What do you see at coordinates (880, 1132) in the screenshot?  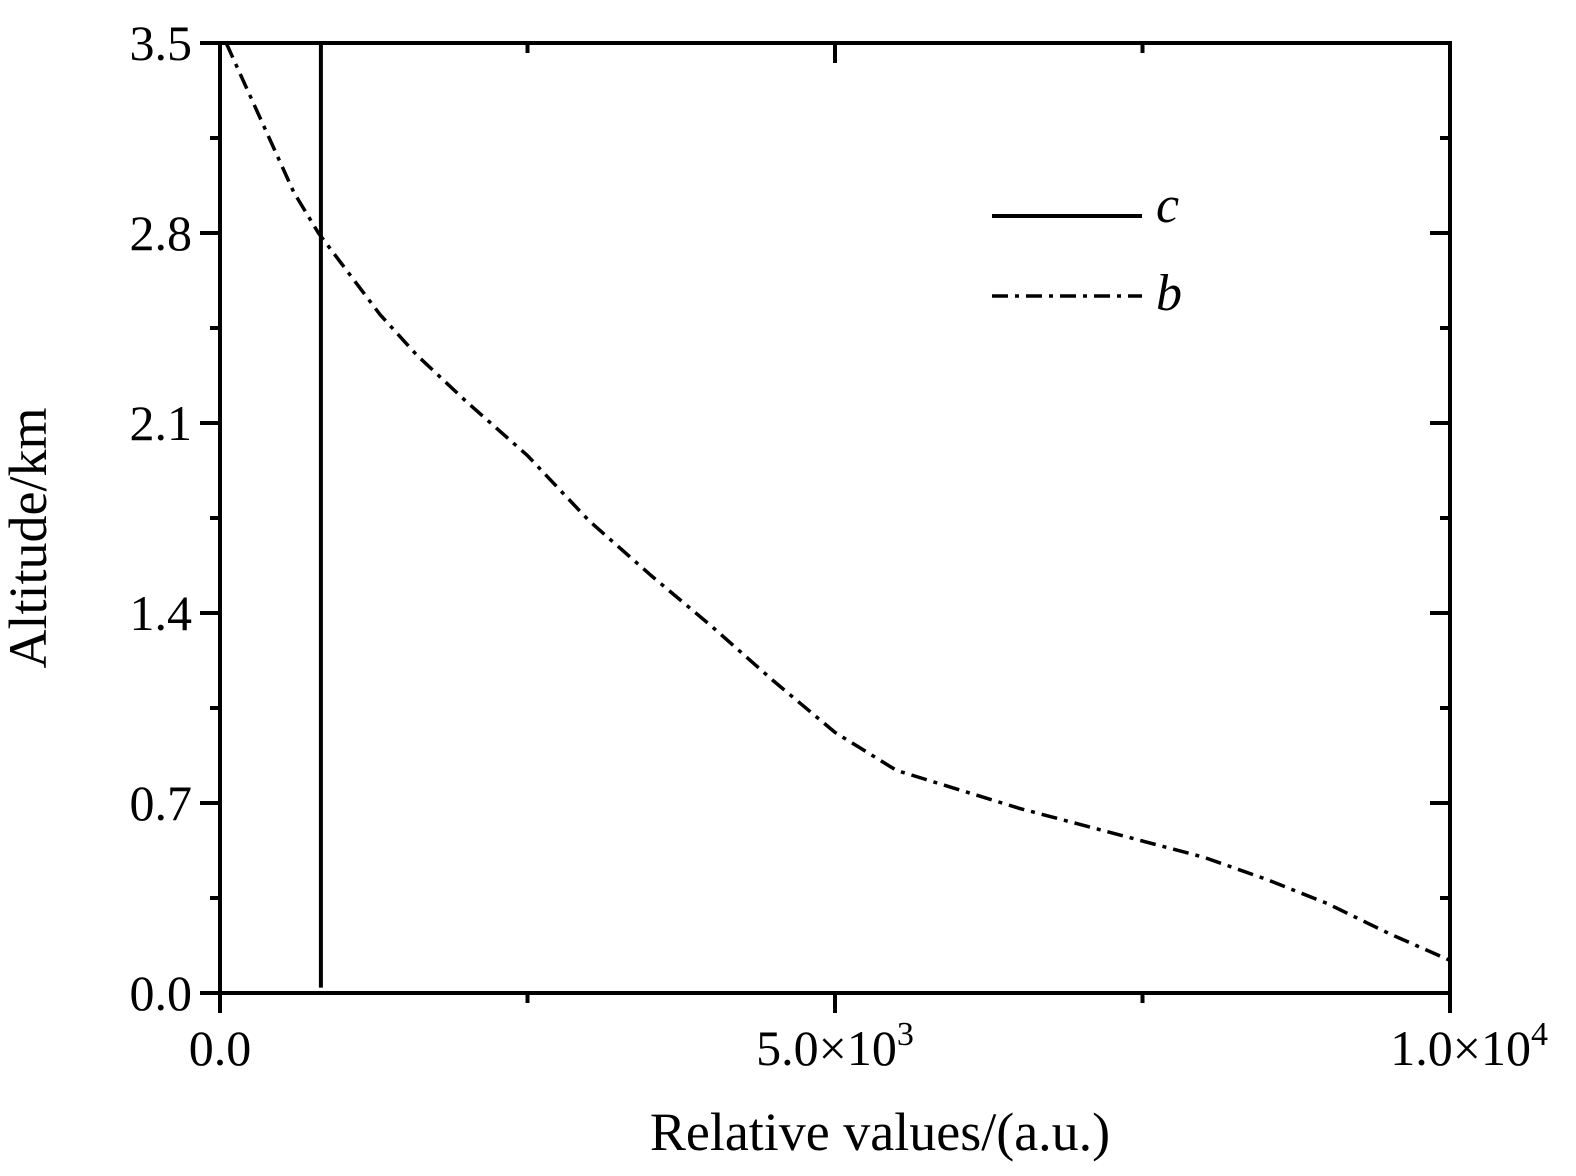 I see `x-axis-title: Relative values/(a.u.)` at bounding box center [880, 1132].